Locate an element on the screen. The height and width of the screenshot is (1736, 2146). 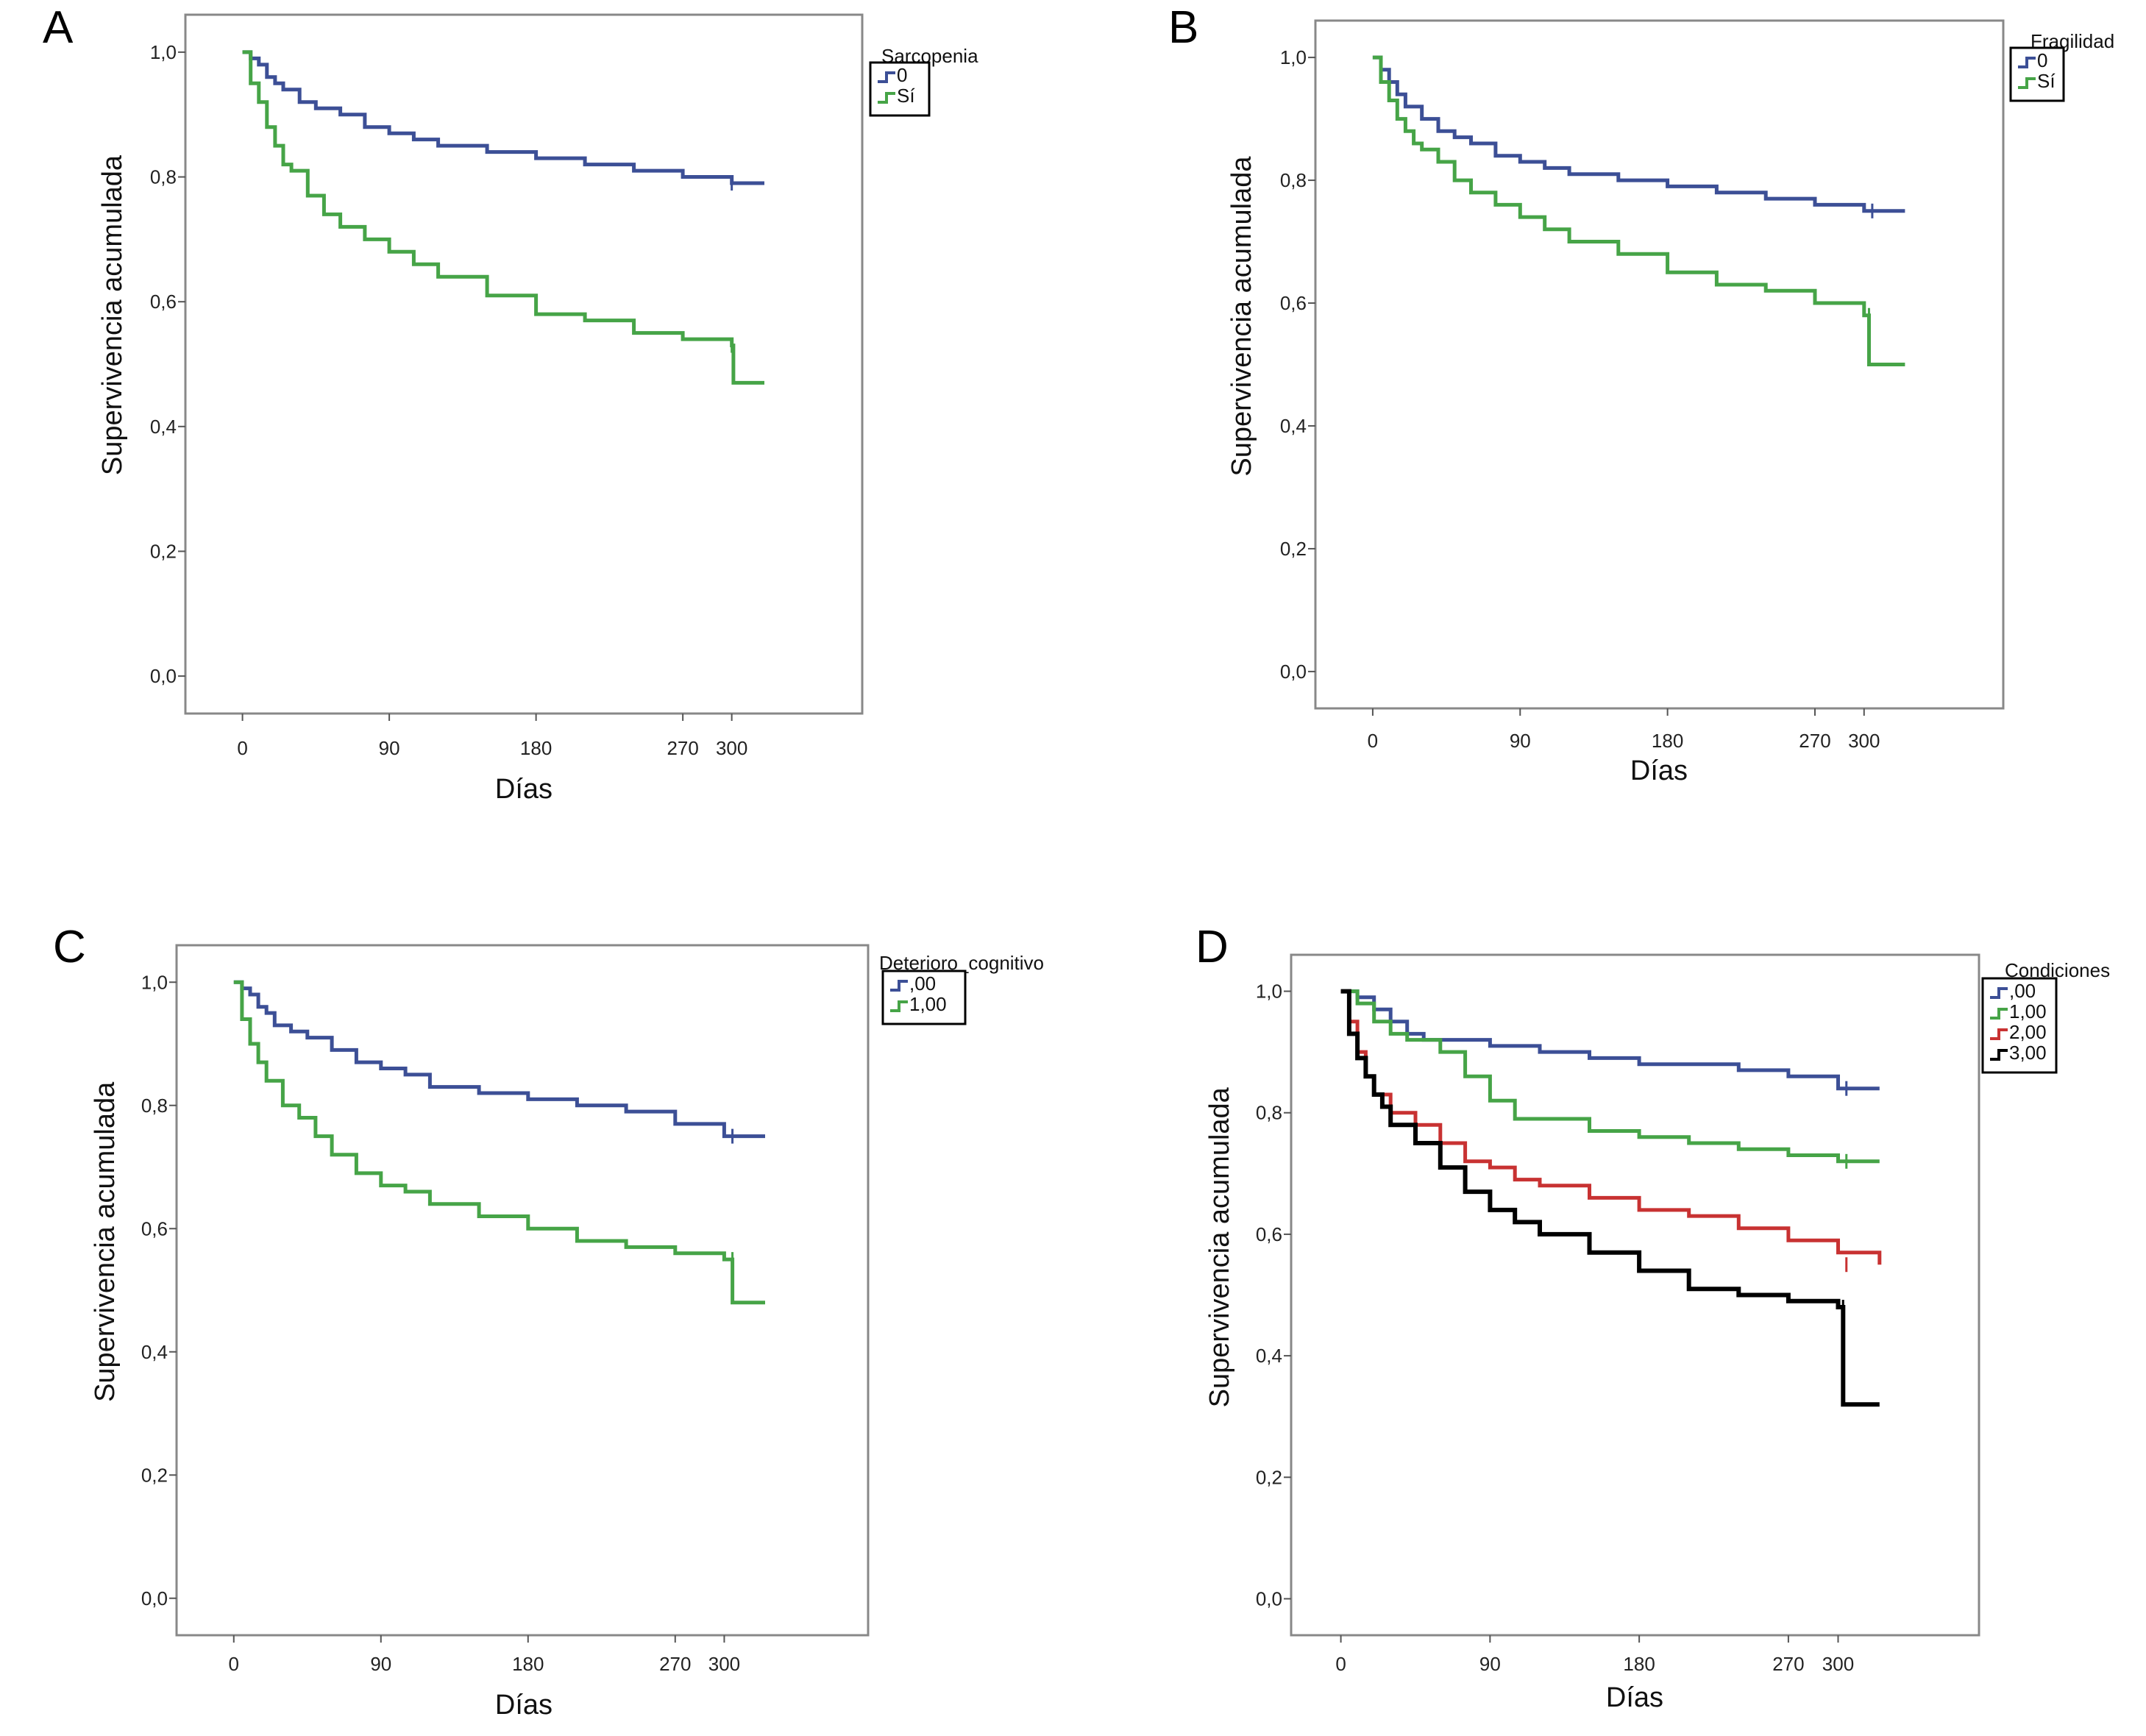
panel-letter-a: A is located at coordinates (59, 27).